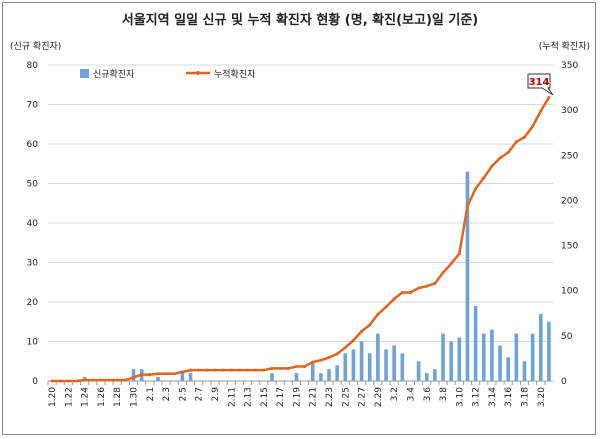 This screenshot has height=439, width=600. I want to click on line-point-3.11, so click(467, 206).